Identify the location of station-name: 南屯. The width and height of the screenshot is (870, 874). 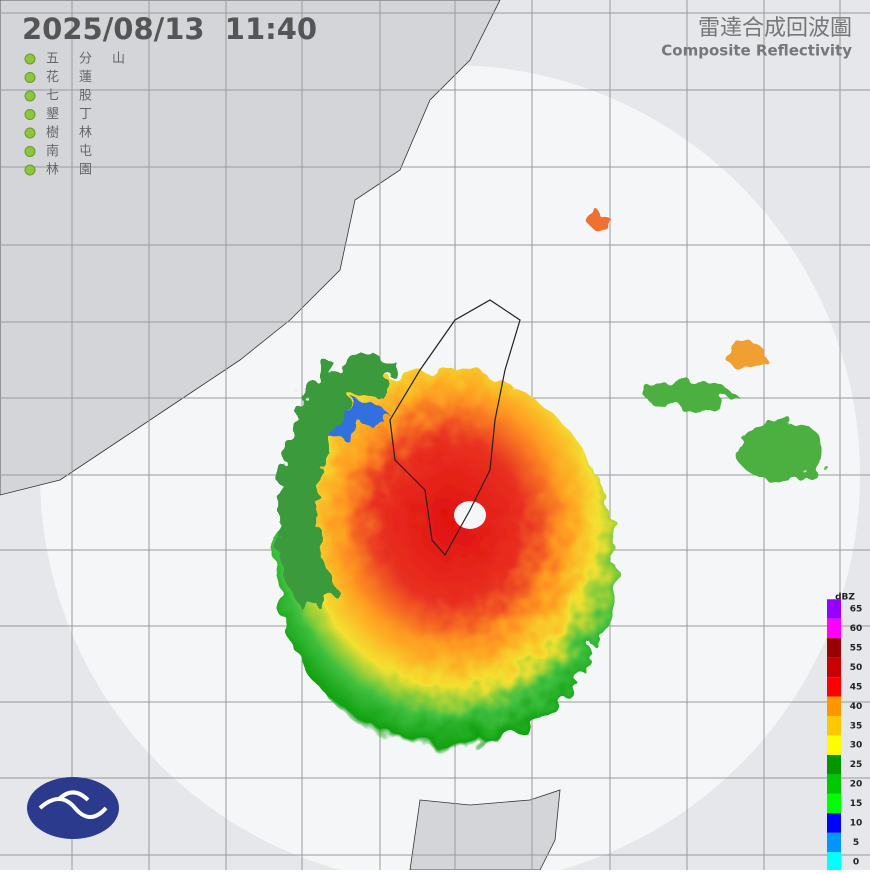
(79, 151).